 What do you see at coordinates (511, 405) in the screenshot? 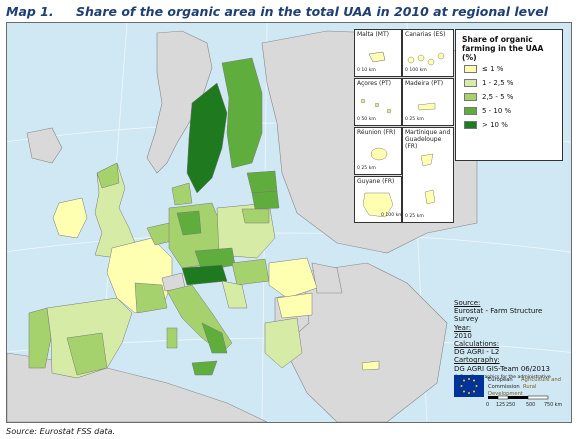
I see `scale-tick-label: 250` at bounding box center [511, 405].